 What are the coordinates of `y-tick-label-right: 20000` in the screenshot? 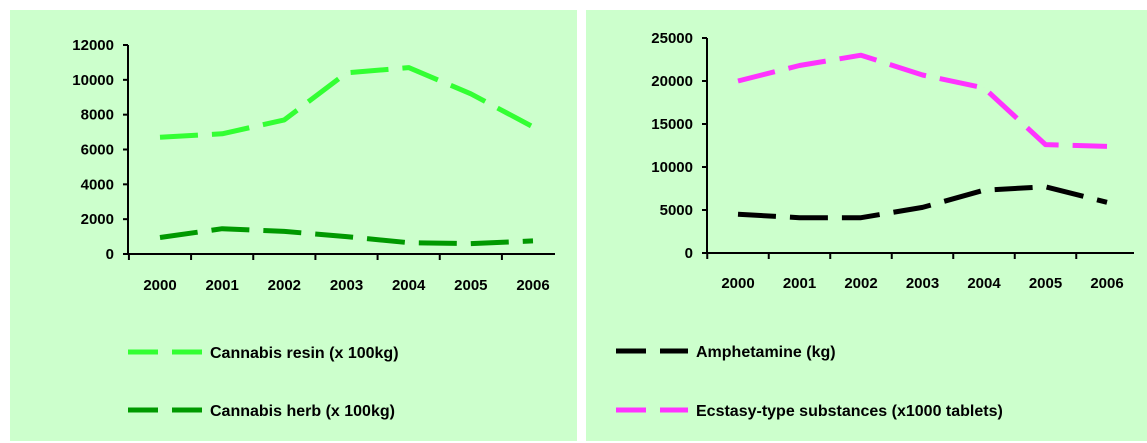 It's located at (672, 81).